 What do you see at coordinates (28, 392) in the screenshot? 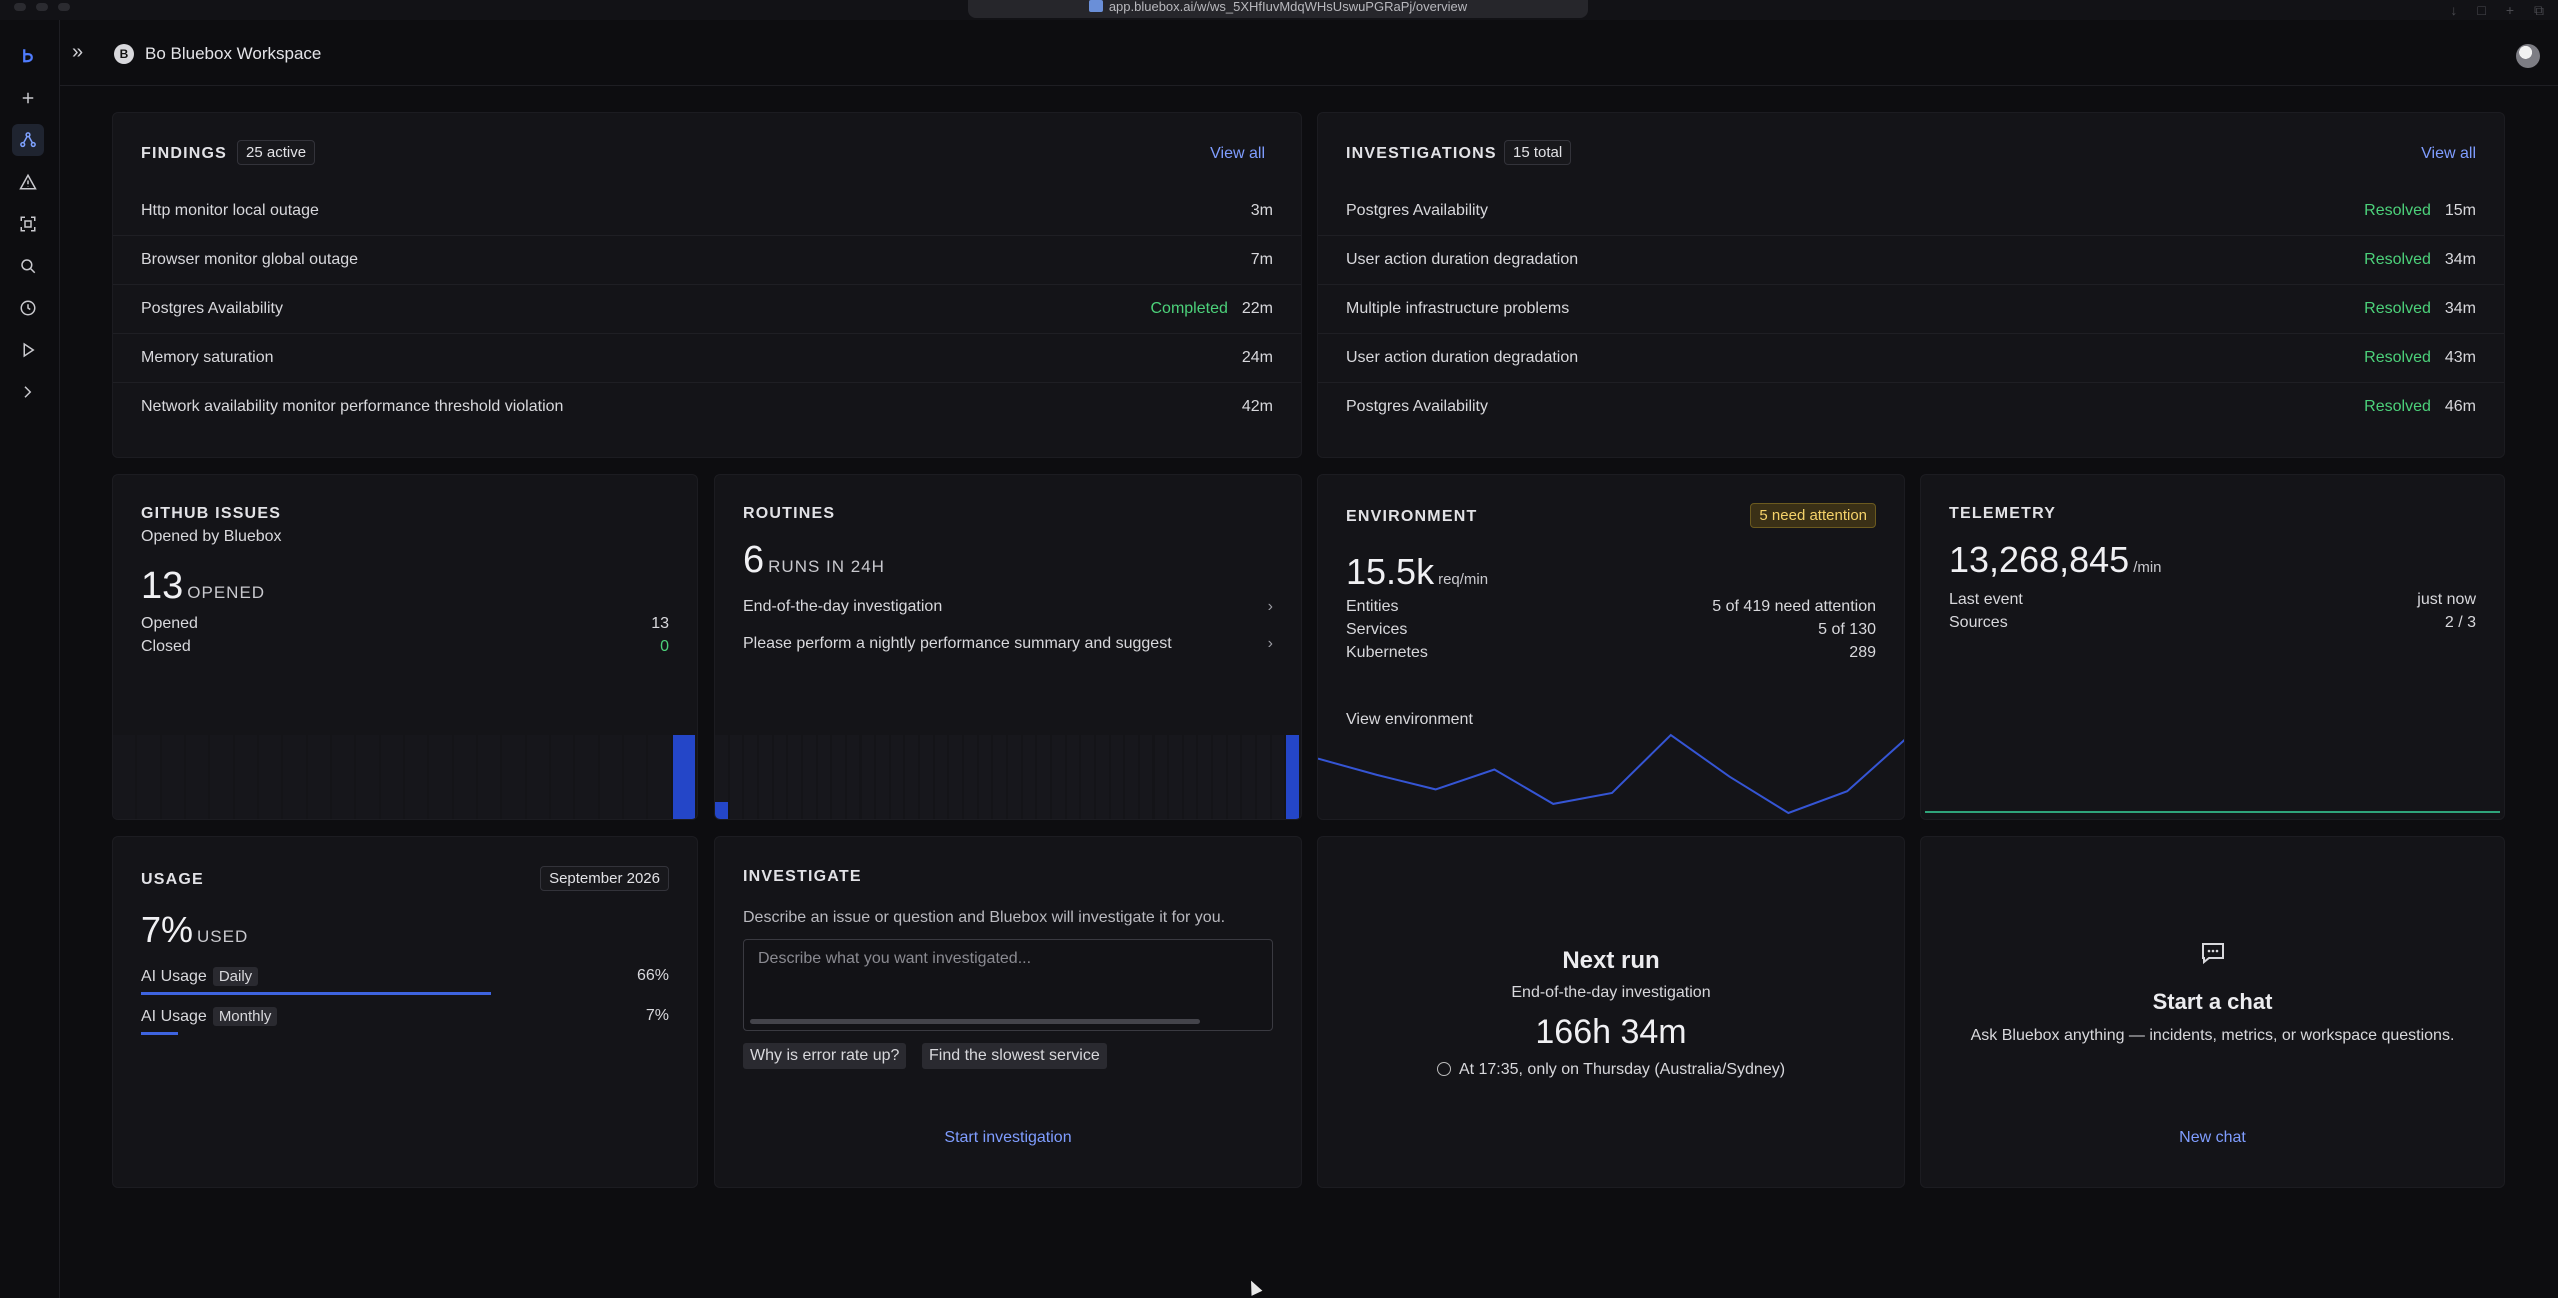
I see `terminal-icon` at bounding box center [28, 392].